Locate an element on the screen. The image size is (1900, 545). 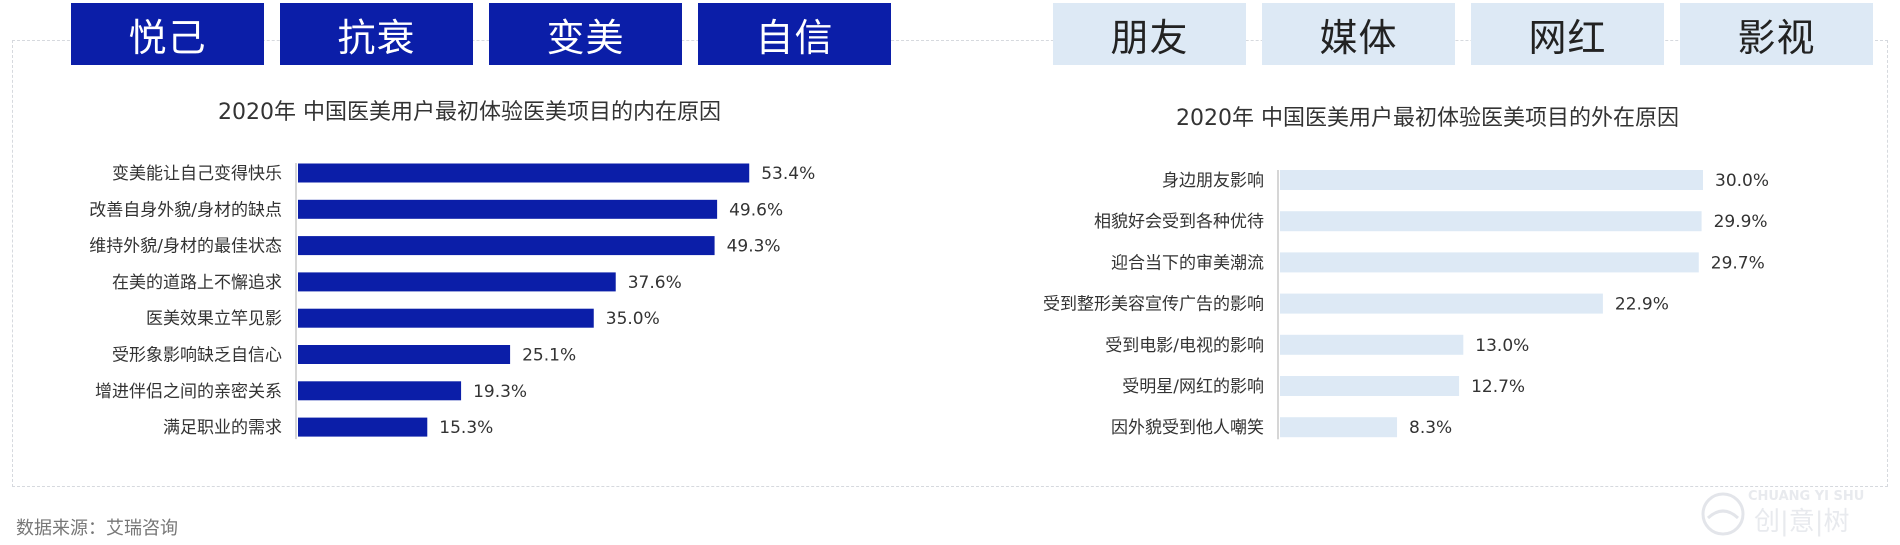
tag-bianmei: 变美 is located at coordinates (585, 34).